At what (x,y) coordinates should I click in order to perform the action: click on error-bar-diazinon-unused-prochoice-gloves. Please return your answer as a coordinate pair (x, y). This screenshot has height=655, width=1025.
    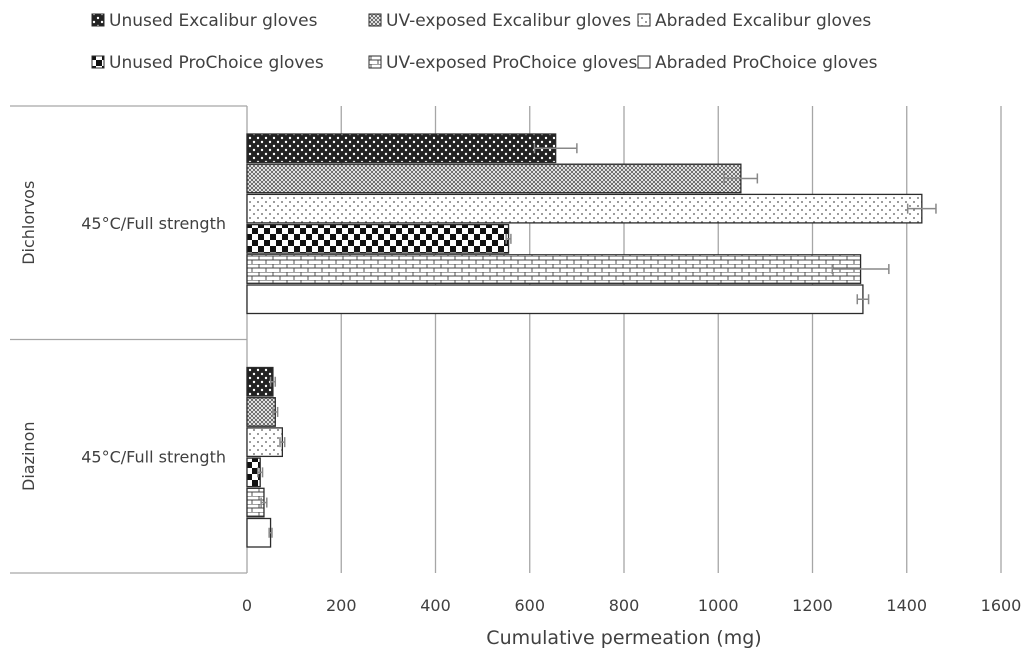
    Looking at the image, I should click on (260, 472).